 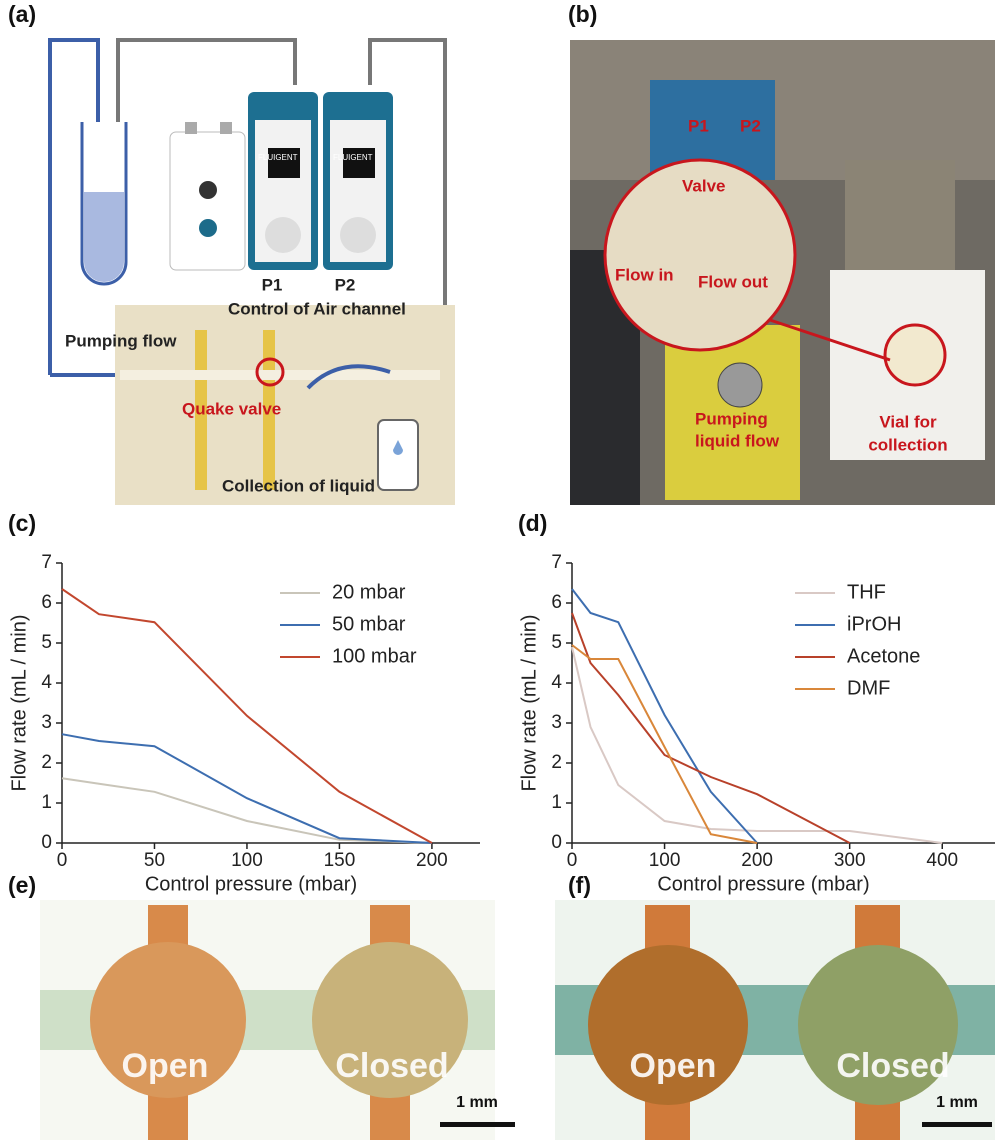 What do you see at coordinates (369, 624) in the screenshot?
I see `legend-label: 50 mbar` at bounding box center [369, 624].